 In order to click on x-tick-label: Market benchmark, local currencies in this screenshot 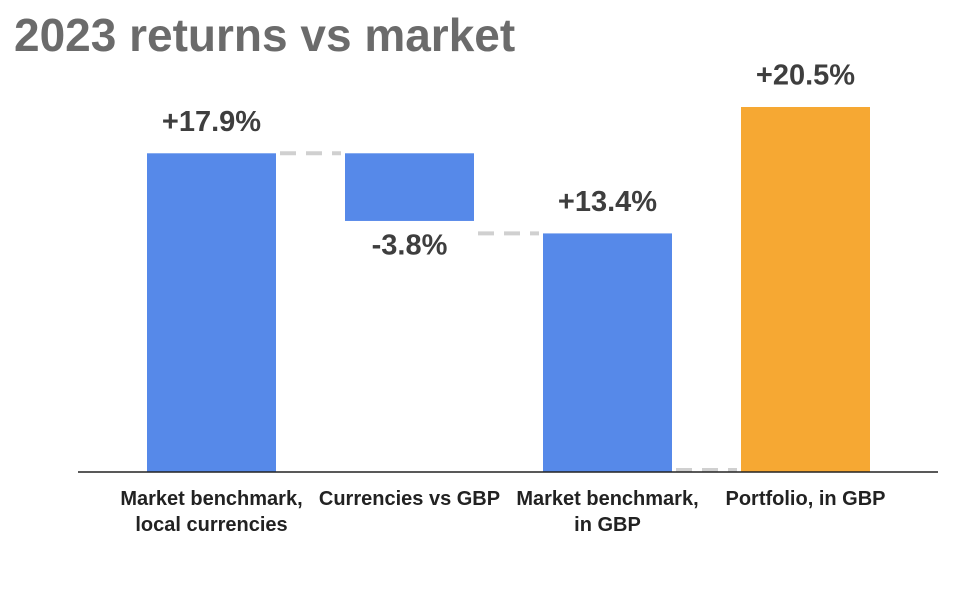, I will do `click(211, 512)`.